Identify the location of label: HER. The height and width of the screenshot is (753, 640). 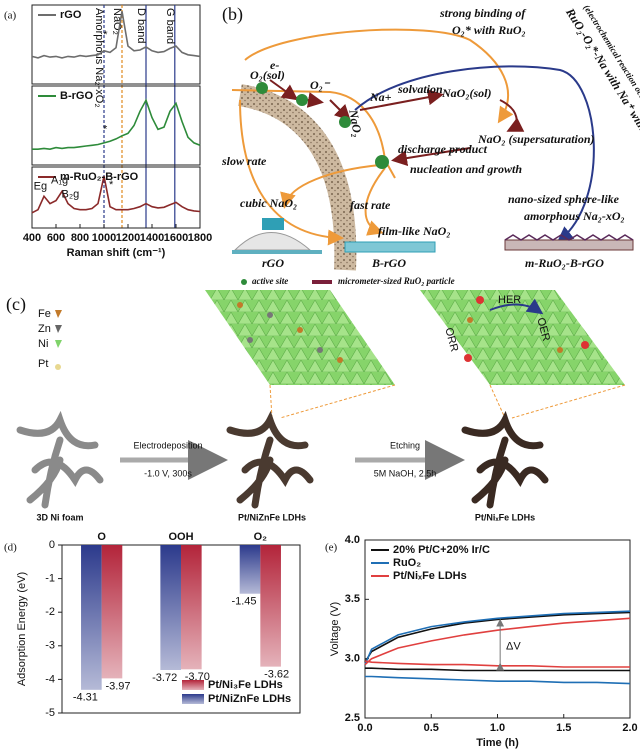
(509, 300).